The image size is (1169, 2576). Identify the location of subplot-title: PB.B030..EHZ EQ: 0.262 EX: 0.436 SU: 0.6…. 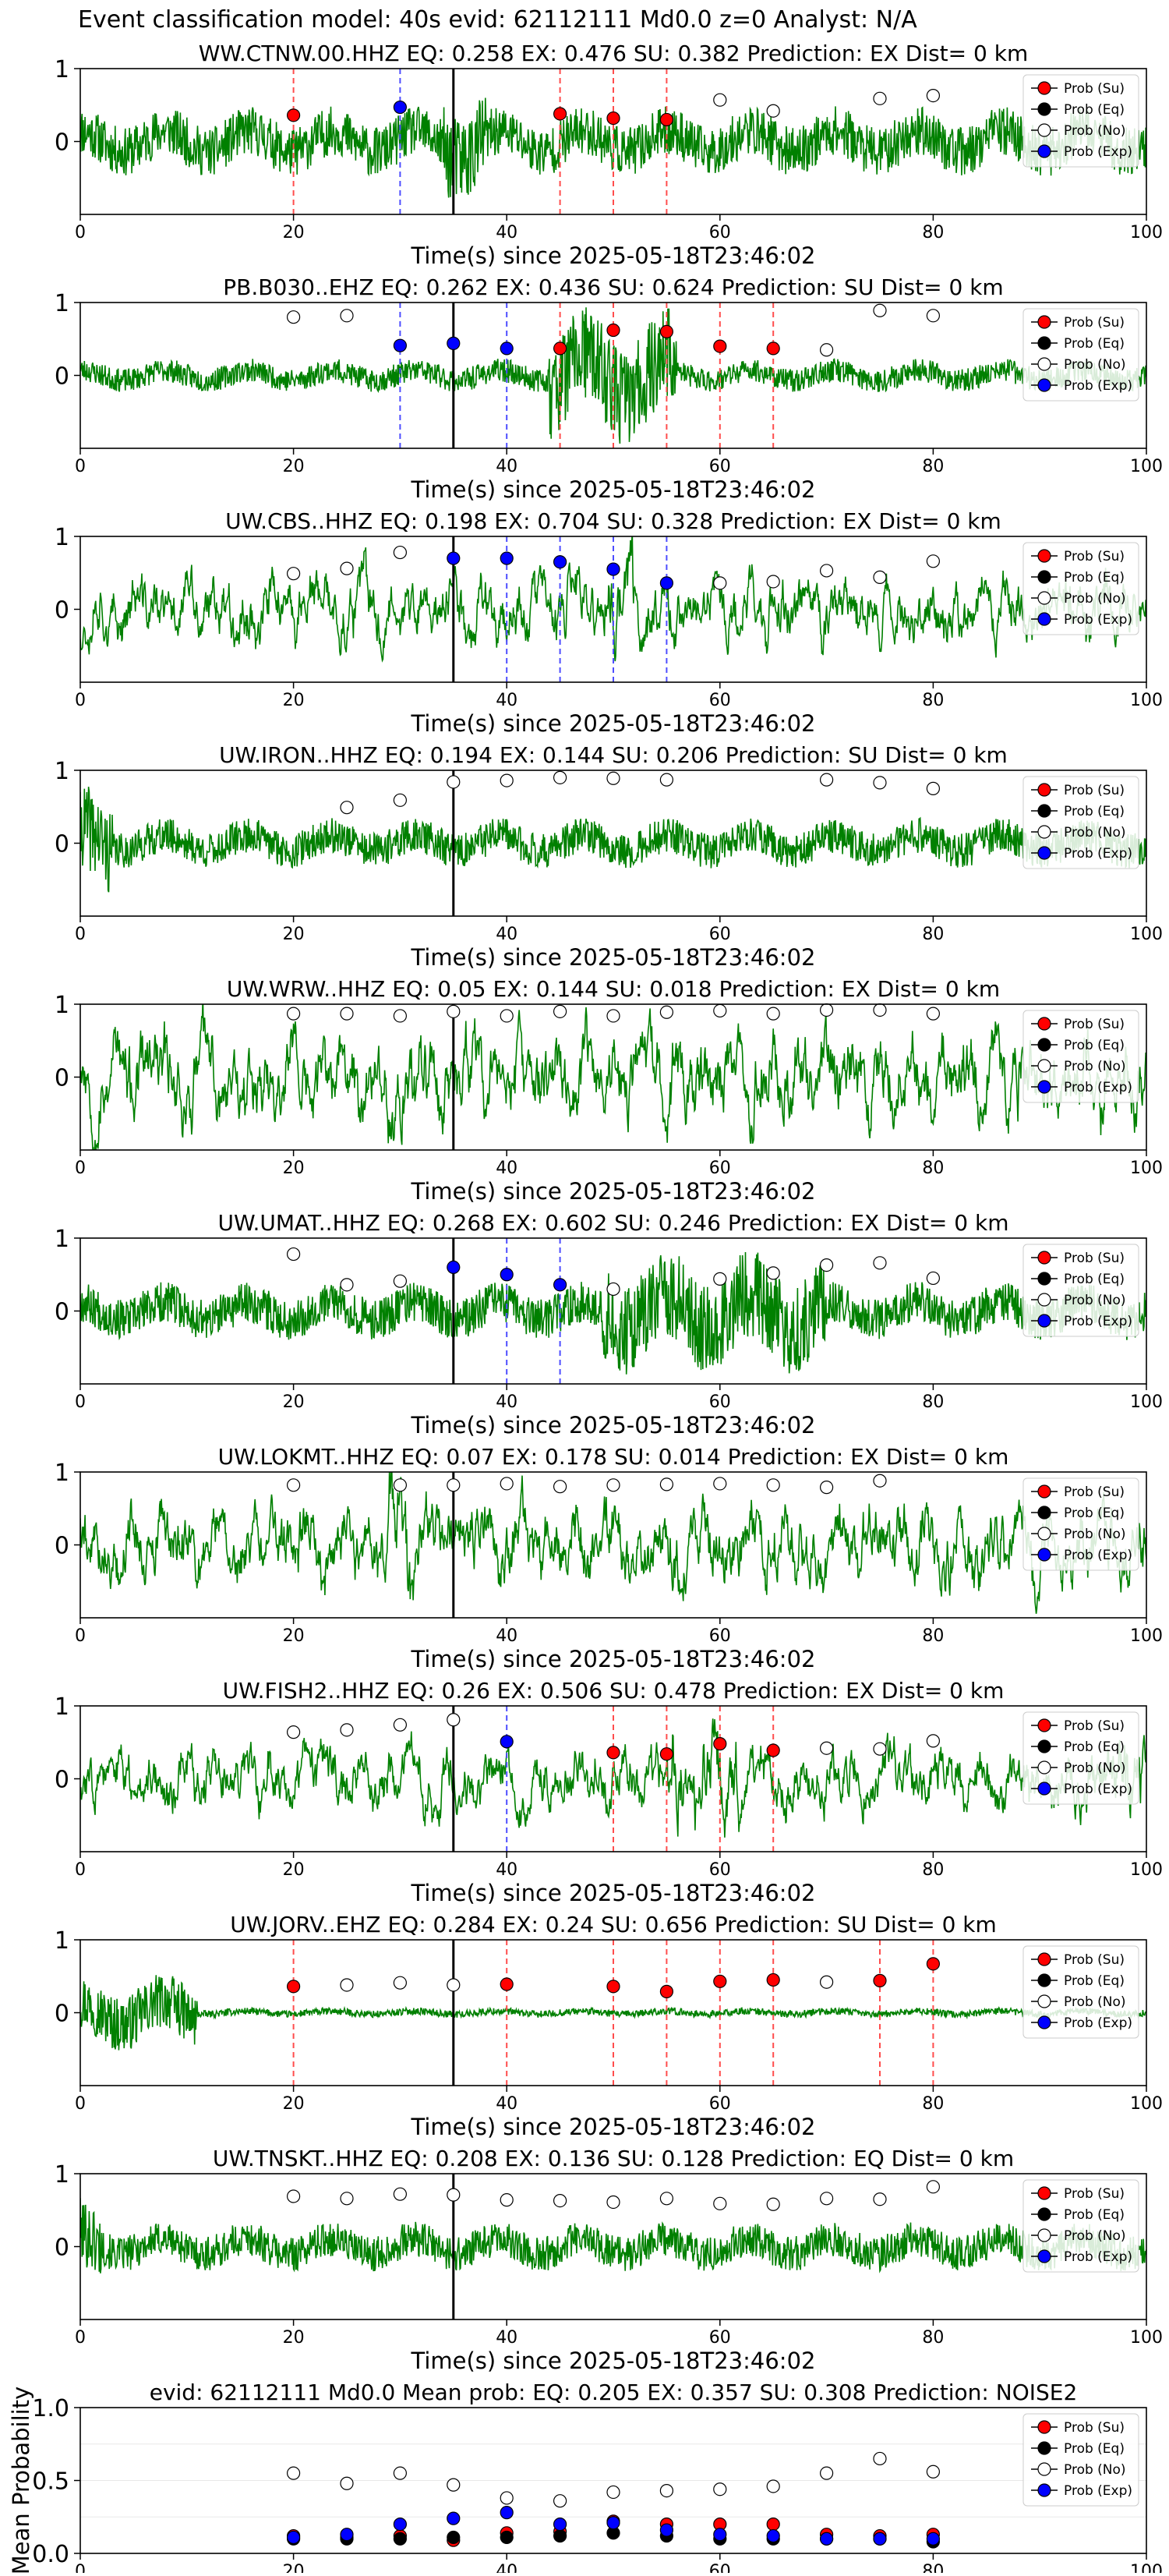
(613, 287).